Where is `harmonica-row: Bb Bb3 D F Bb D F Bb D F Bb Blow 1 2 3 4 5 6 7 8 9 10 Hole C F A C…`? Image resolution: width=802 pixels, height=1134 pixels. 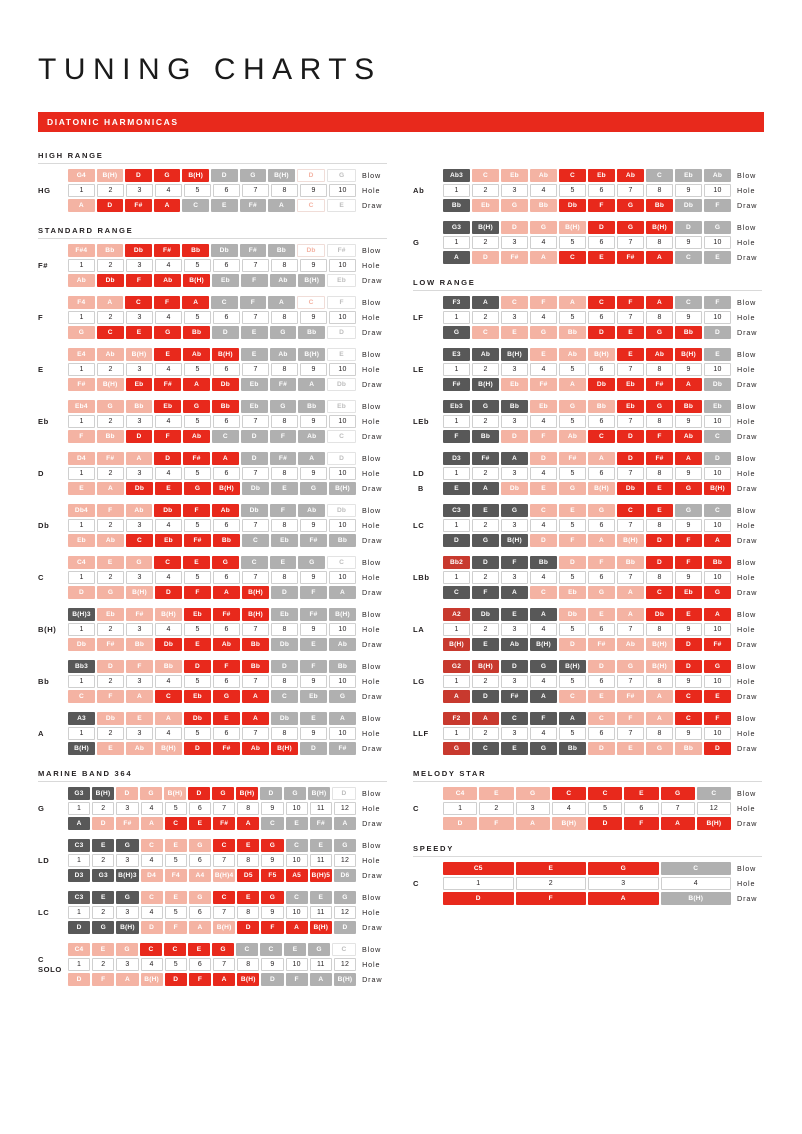 harmonica-row: Bb Bb3 D F Bb D F Bb D F Bb Blow 1 2 3 4 5 6 7 8 9 10 Hole C F A C… is located at coordinates (212, 681).